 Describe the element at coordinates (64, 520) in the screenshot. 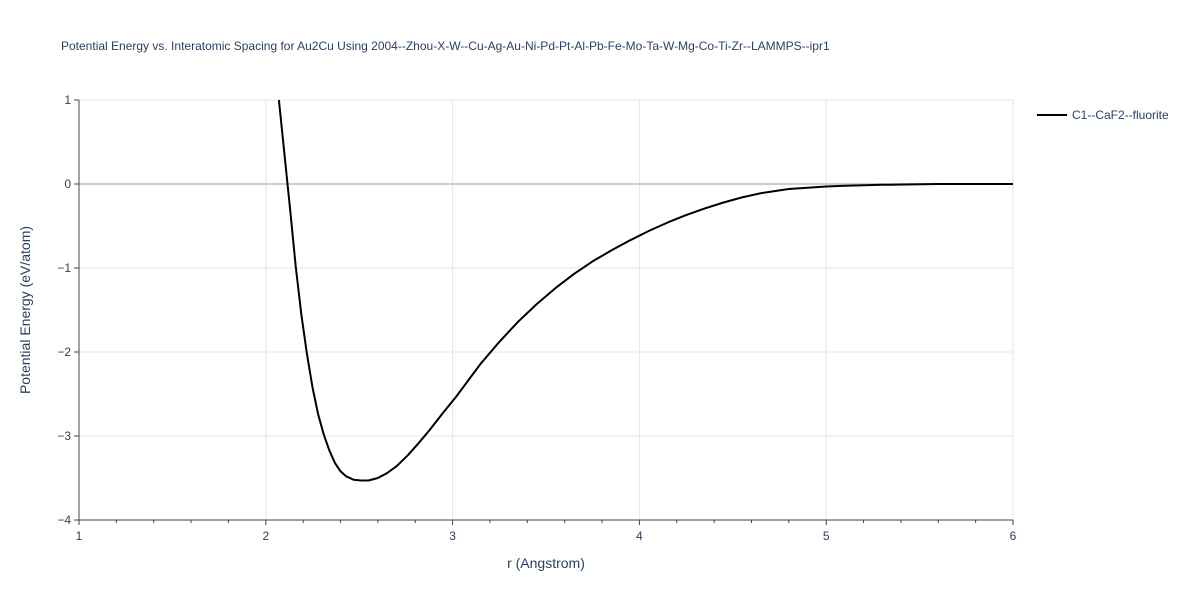

I see `y-tick-label: −4` at that location.